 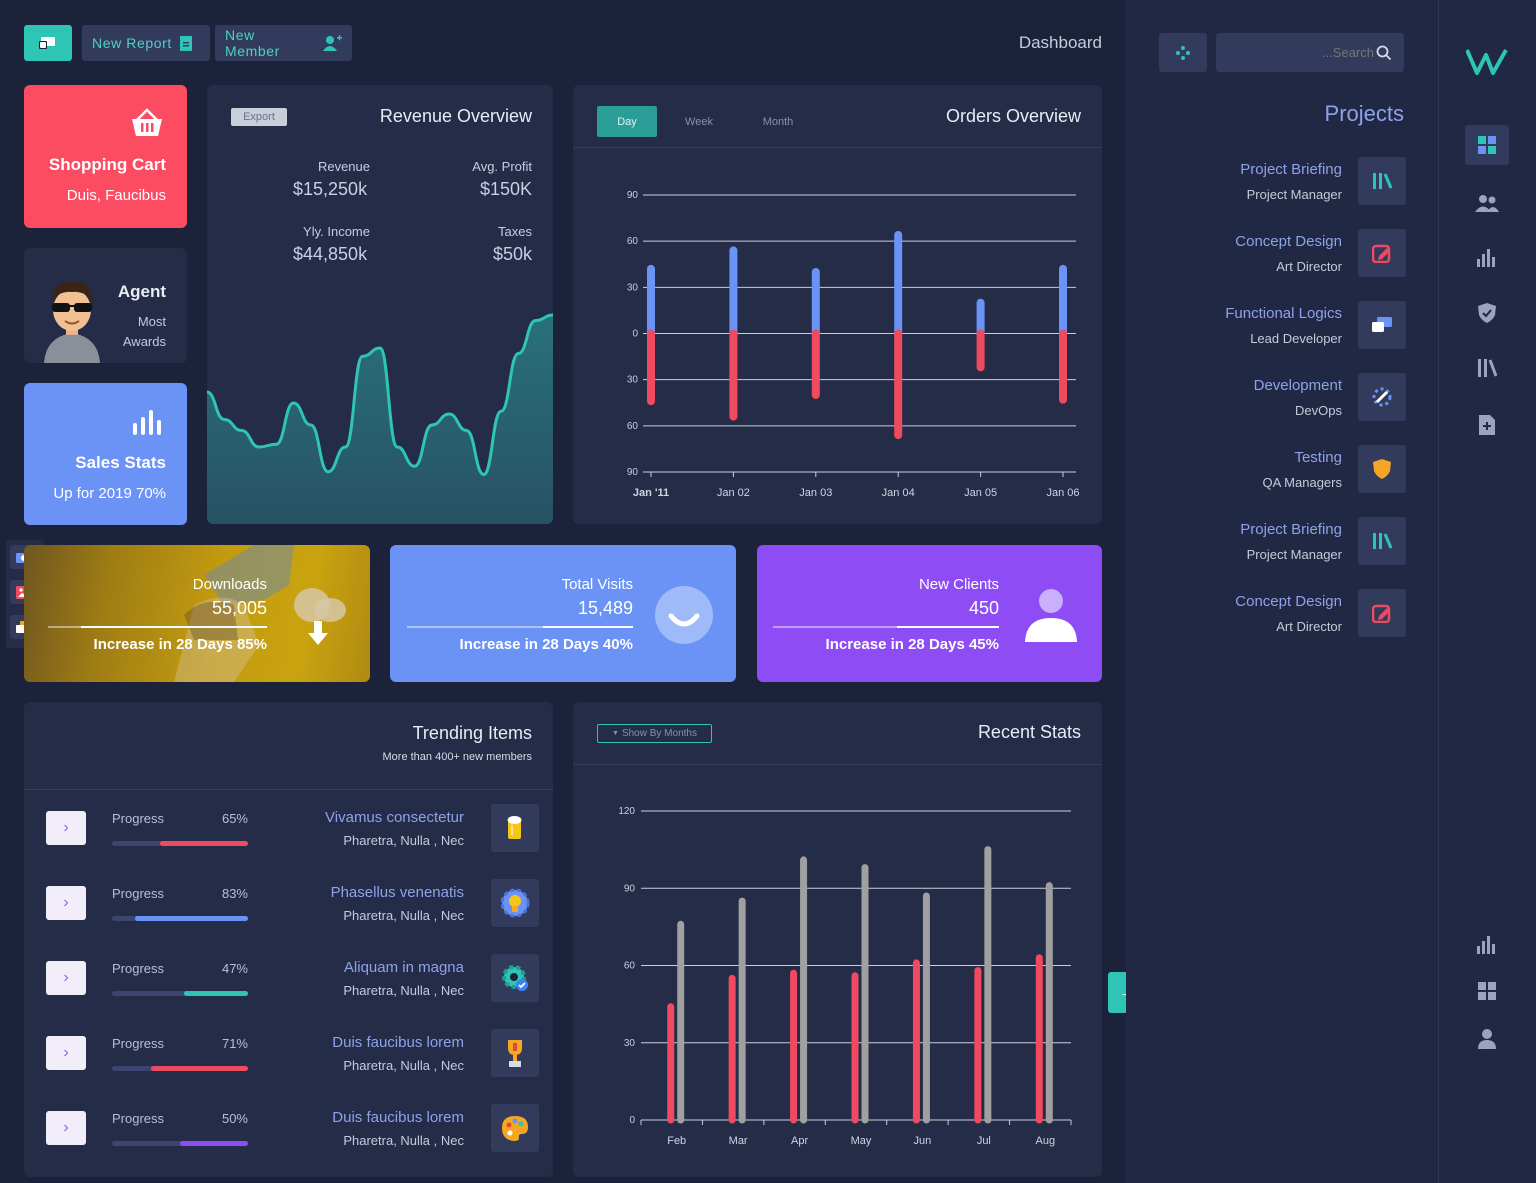 What do you see at coordinates (778, 121) in the screenshot?
I see `tab-month: Month` at bounding box center [778, 121].